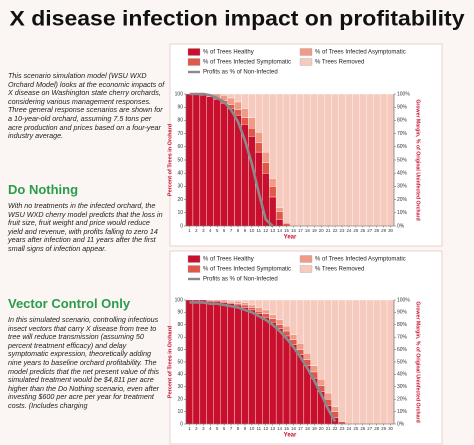 The width and height of the screenshot is (474, 445). Describe the element at coordinates (401, 226) in the screenshot. I see `y2-tick-label: 0%` at that location.